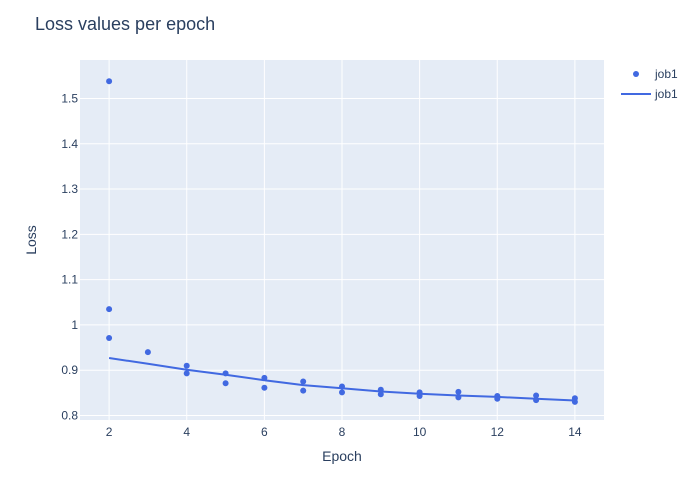  Describe the element at coordinates (420, 432) in the screenshot. I see `x-tick-label: 10` at that location.